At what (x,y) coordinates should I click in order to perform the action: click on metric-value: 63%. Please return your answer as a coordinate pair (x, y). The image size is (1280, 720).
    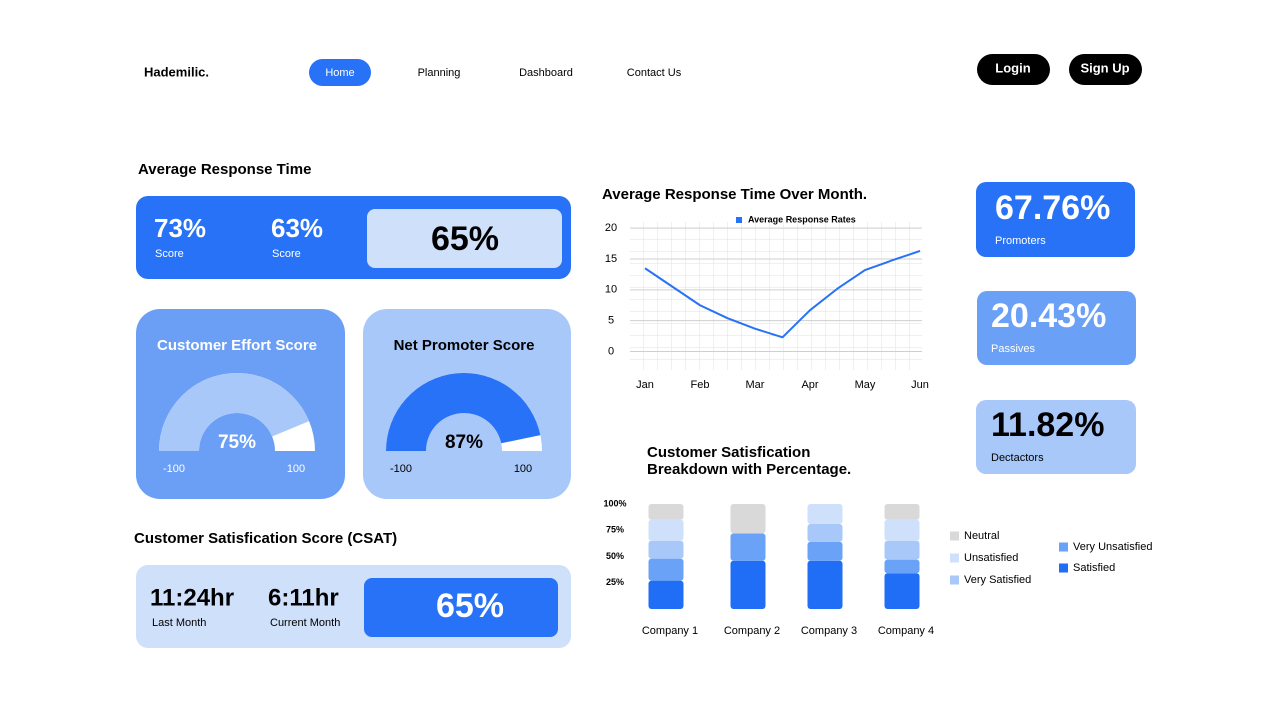
    Looking at the image, I should click on (297, 228).